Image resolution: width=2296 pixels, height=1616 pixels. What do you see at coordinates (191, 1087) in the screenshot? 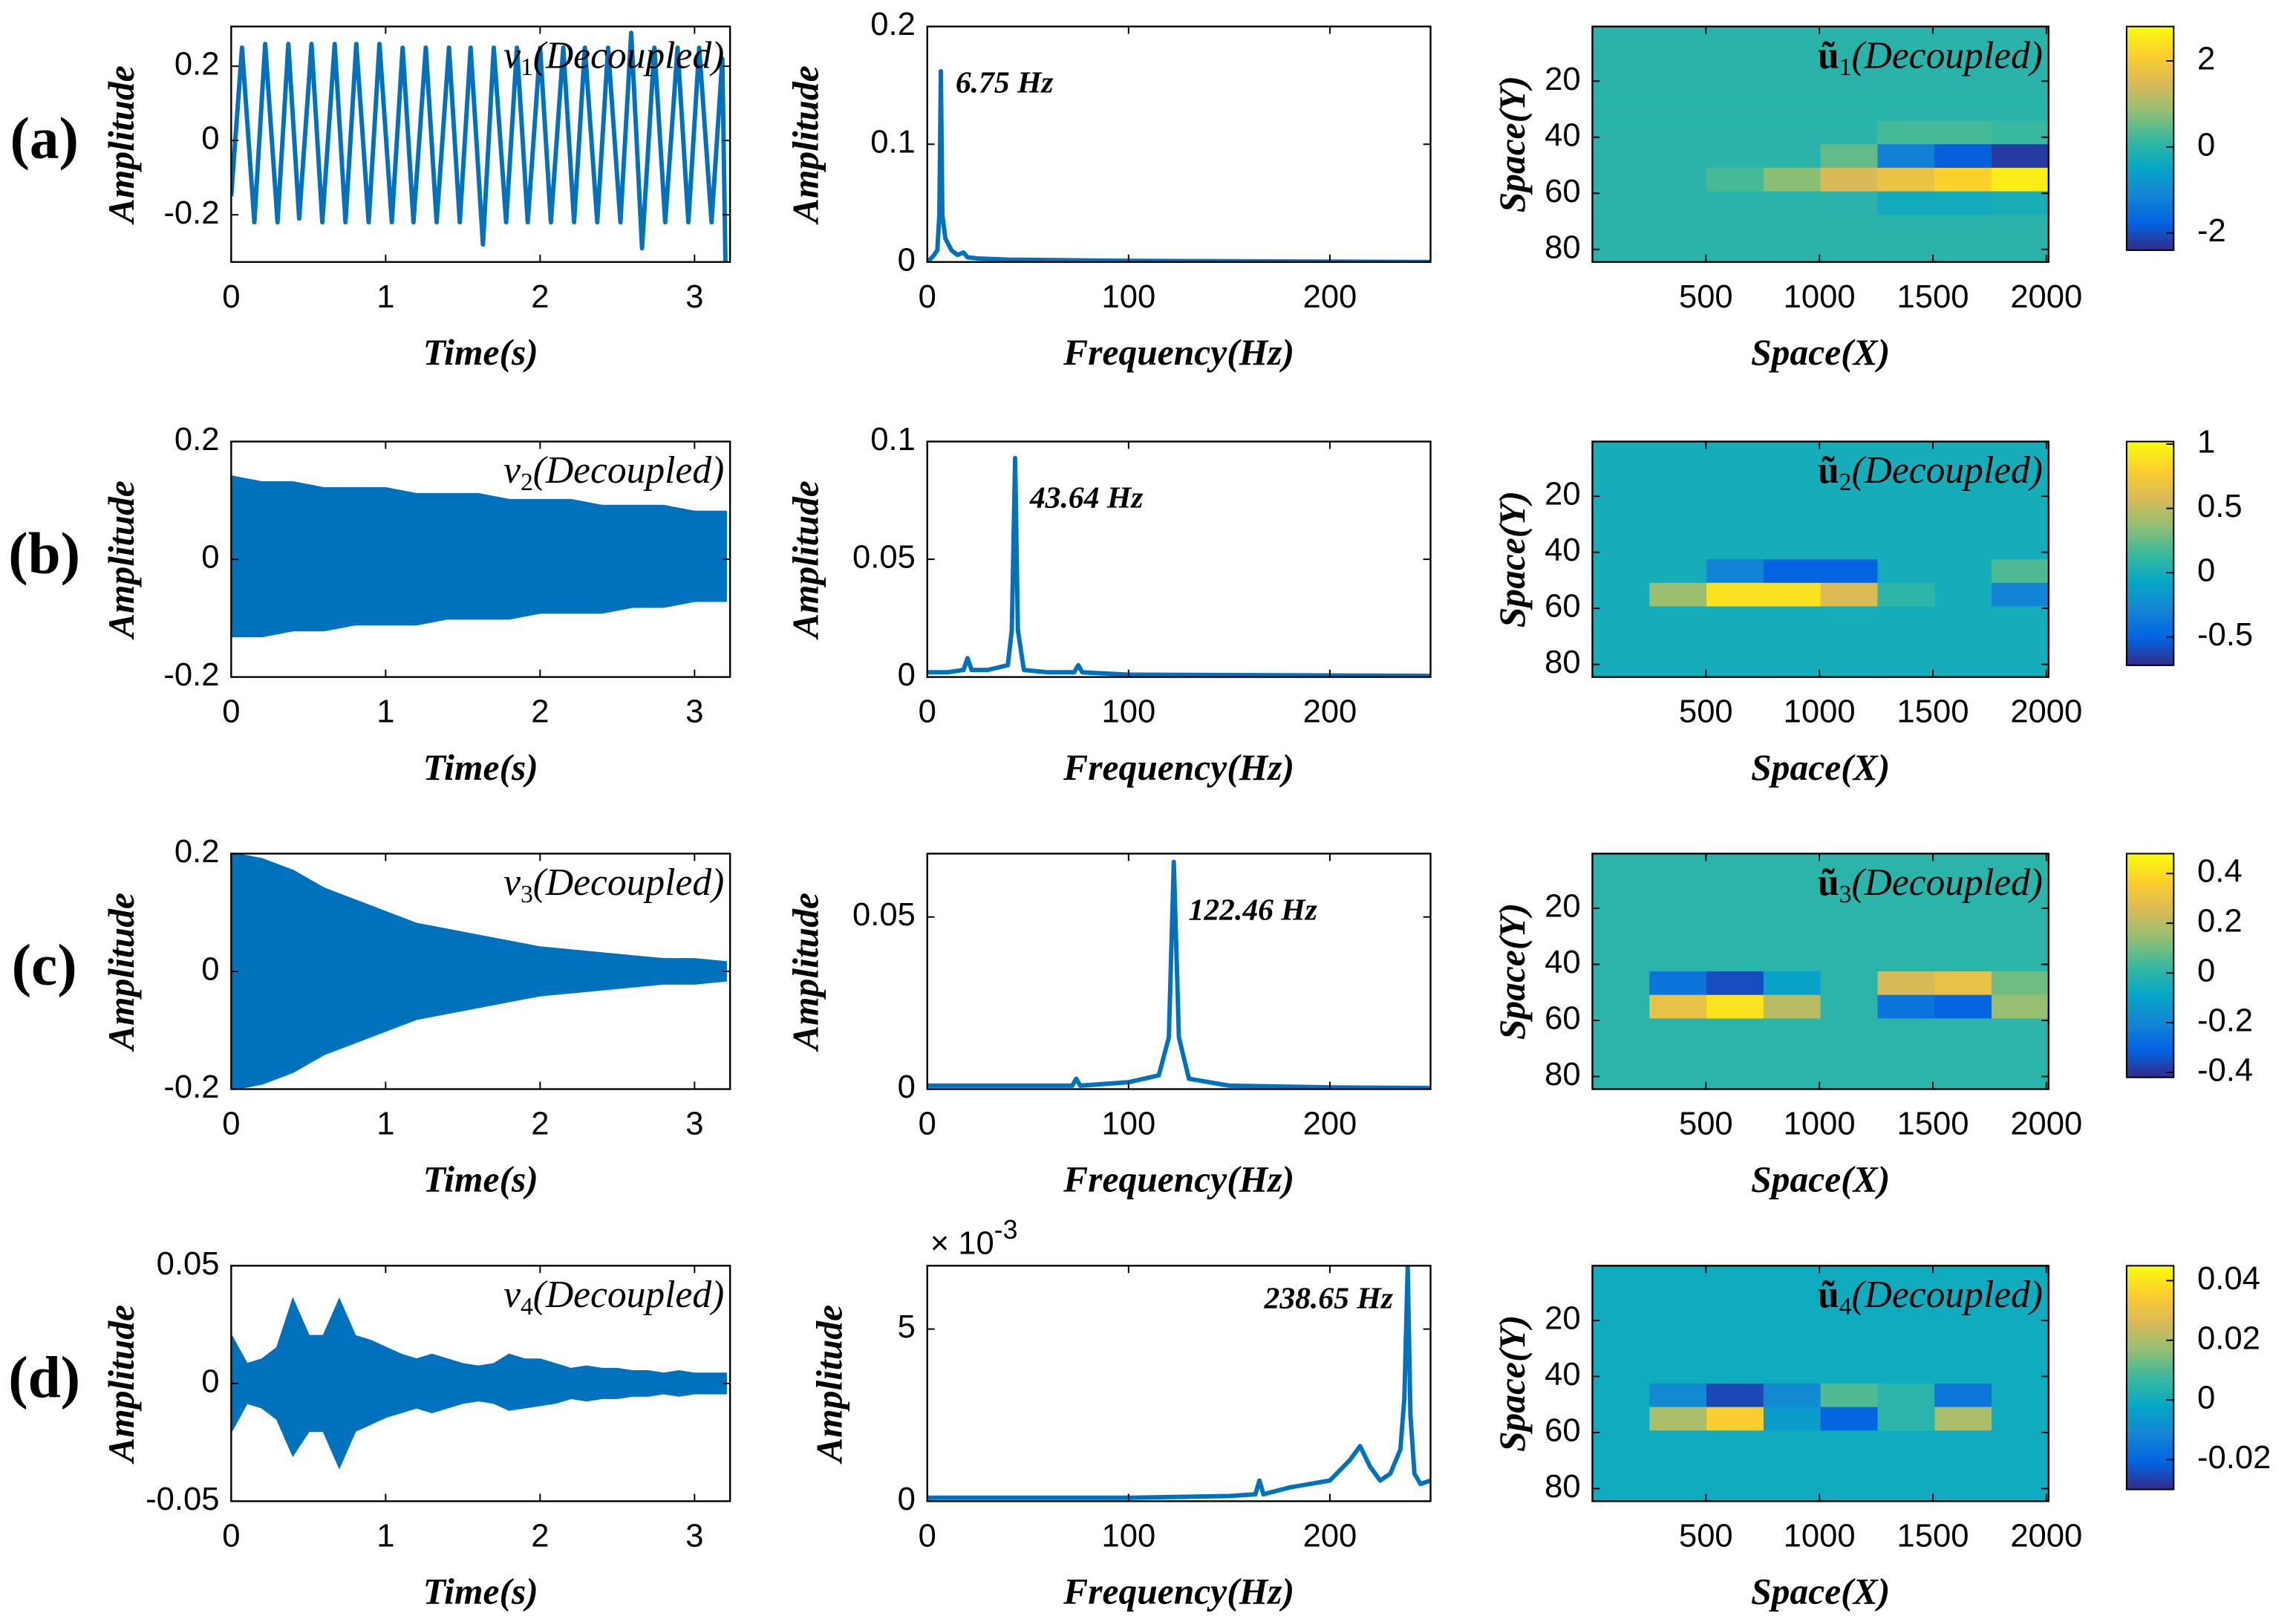
I see `y-tick-label: -0.2` at bounding box center [191, 1087].